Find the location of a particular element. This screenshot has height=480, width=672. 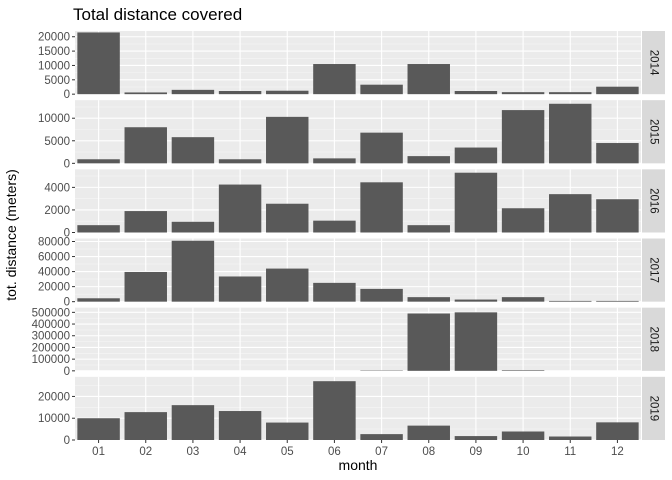

y-tick-label: 4000 is located at coordinates (57, 188).